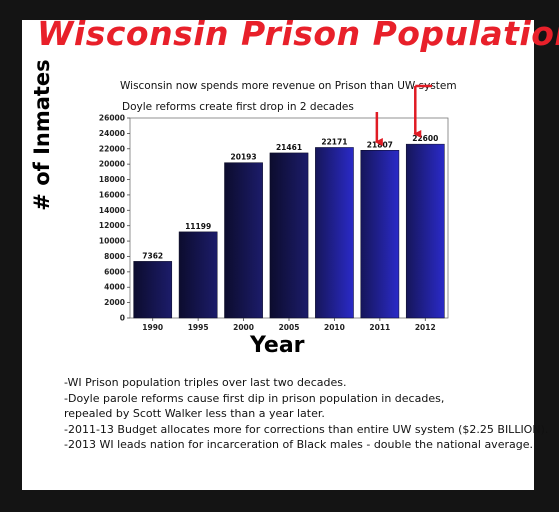  What do you see at coordinates (114, 256) in the screenshot?
I see `y-tick-label: 8000` at bounding box center [114, 256].